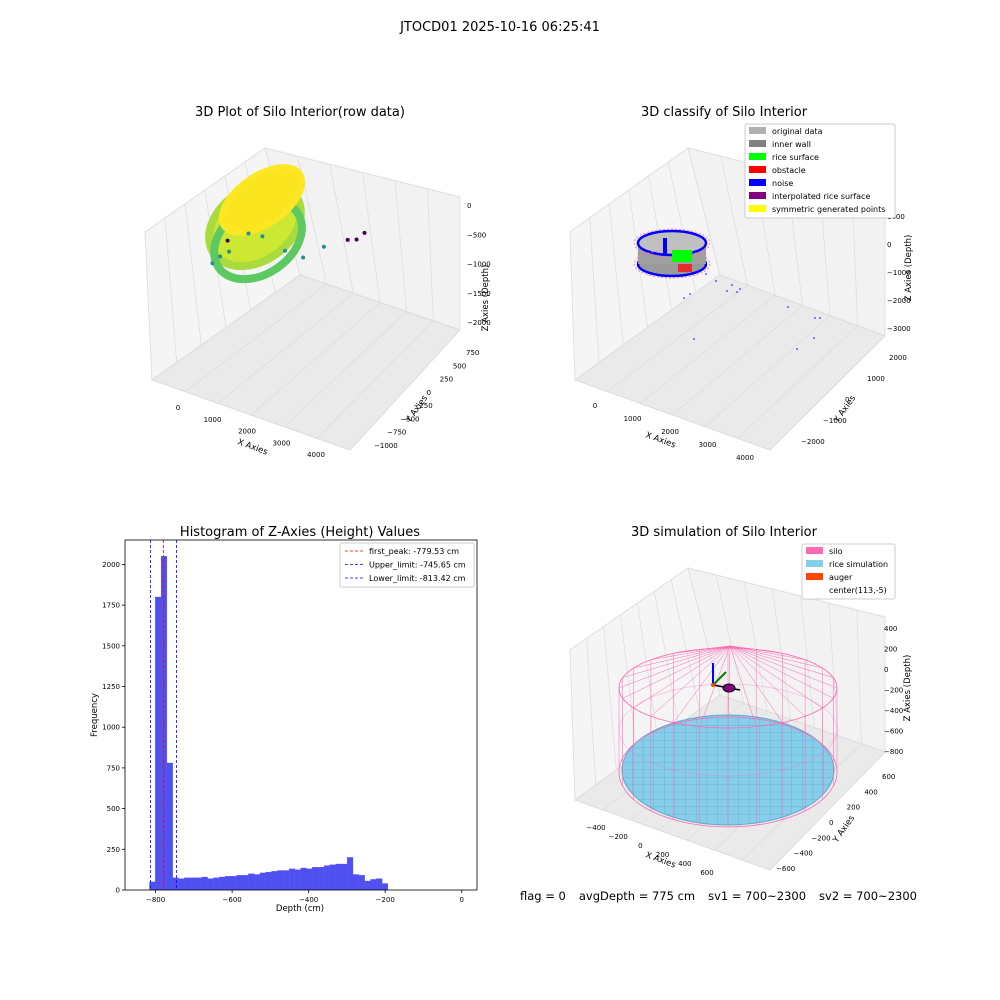  Describe the element at coordinates (386, 446) in the screenshot. I see `y-tick-label: −1000` at that location.